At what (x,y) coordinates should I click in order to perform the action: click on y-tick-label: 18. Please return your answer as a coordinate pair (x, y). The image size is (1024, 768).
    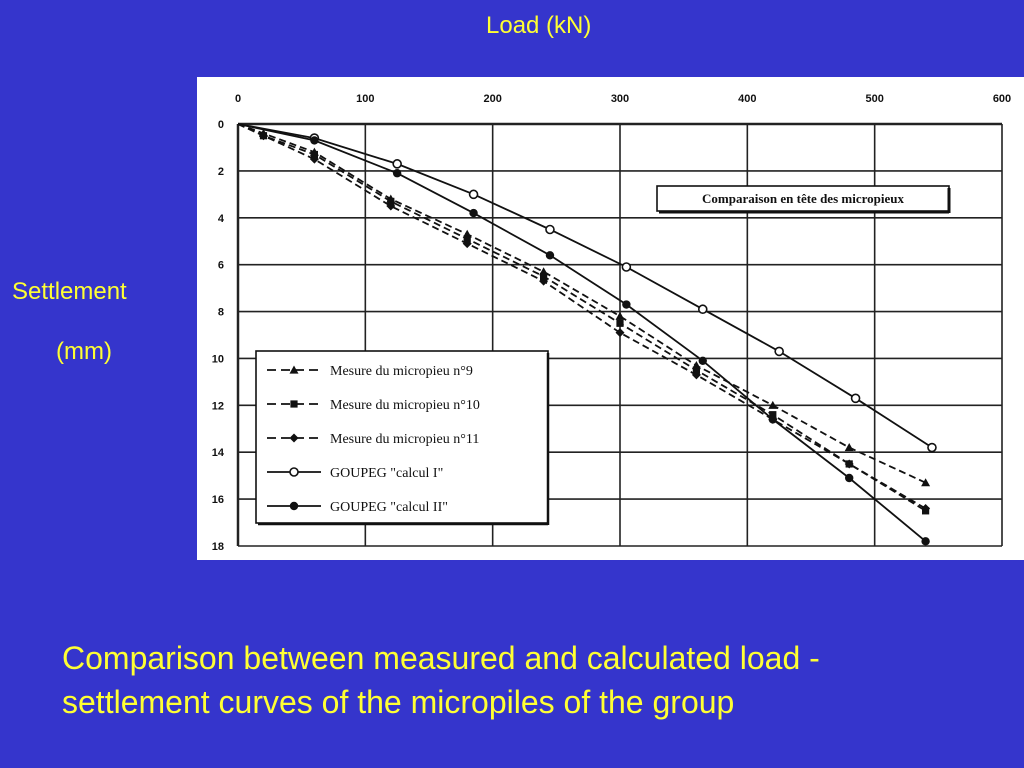
    Looking at the image, I should click on (218, 547).